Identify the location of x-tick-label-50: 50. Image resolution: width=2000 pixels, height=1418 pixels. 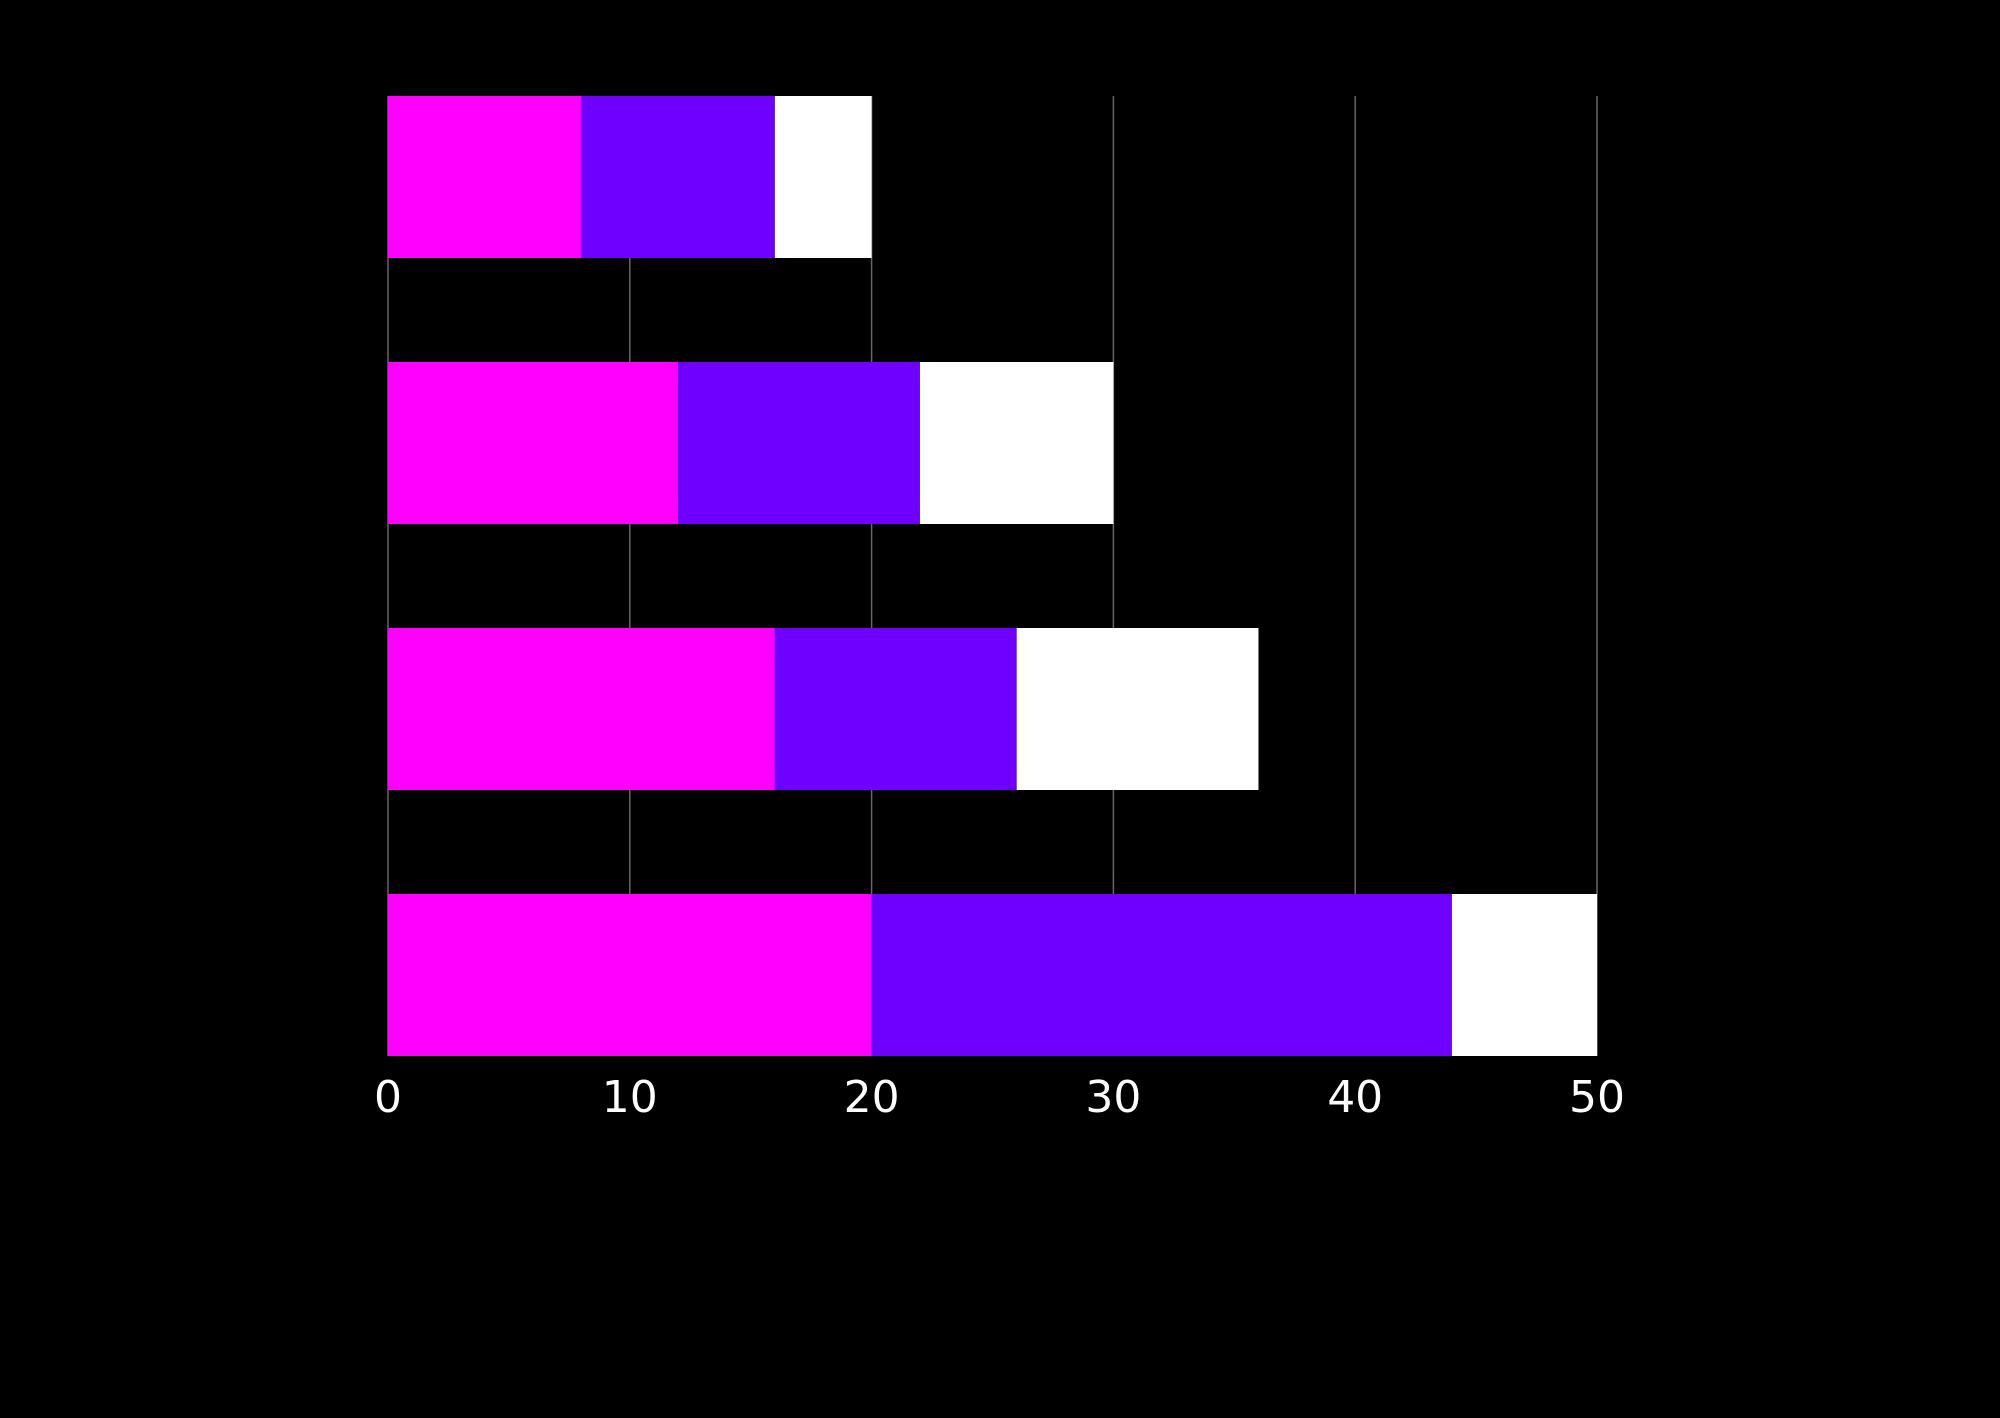
(1597, 1097).